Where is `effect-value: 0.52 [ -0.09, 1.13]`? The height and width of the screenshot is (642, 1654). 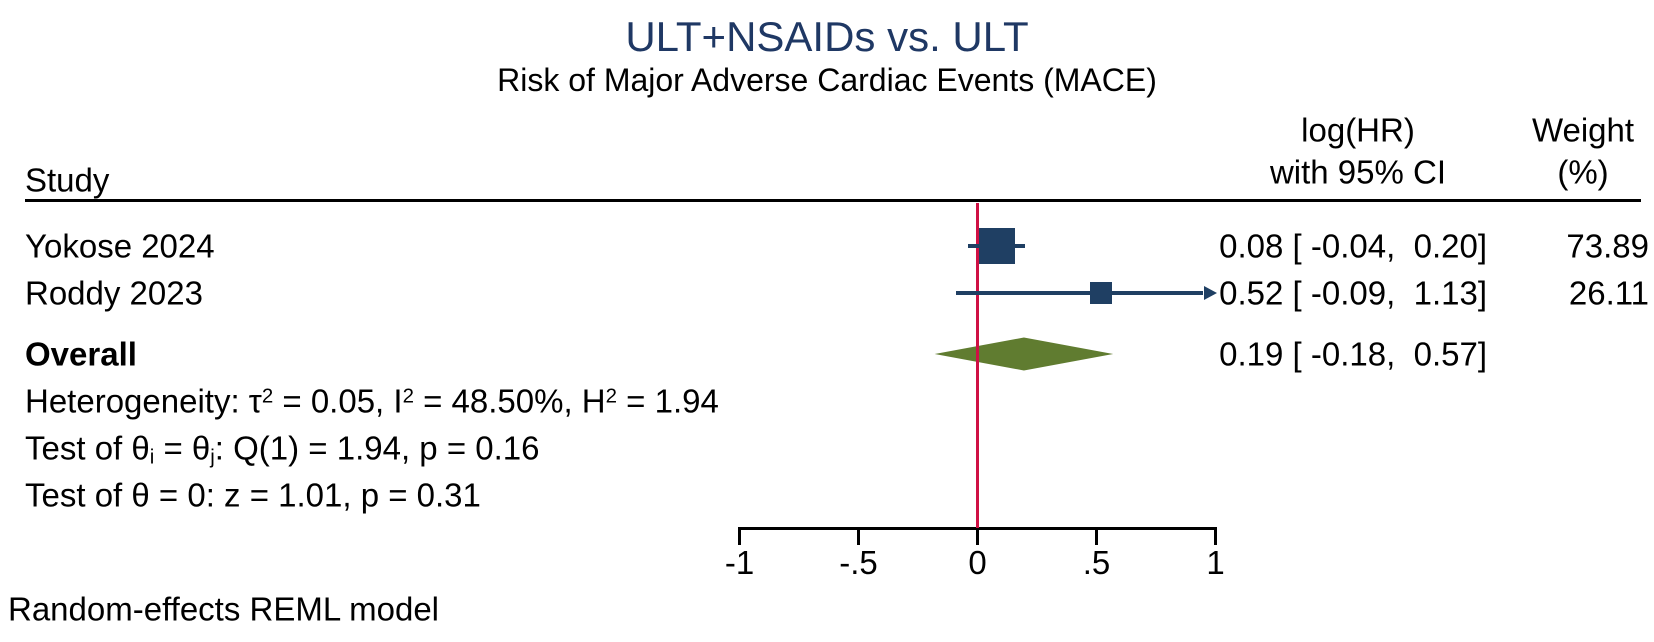 effect-value: 0.52 [ -0.09, 1.13] is located at coordinates (1353, 293).